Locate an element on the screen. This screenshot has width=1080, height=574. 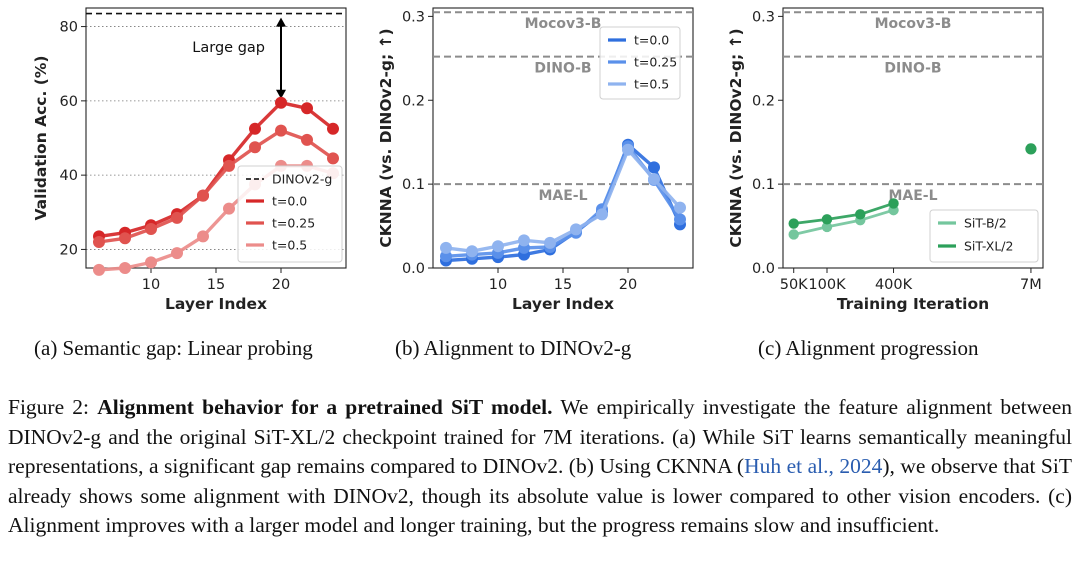
legend: DINOv2-g t=0.0 t=0.25 t=0.5 is located at coordinates (290, 214).